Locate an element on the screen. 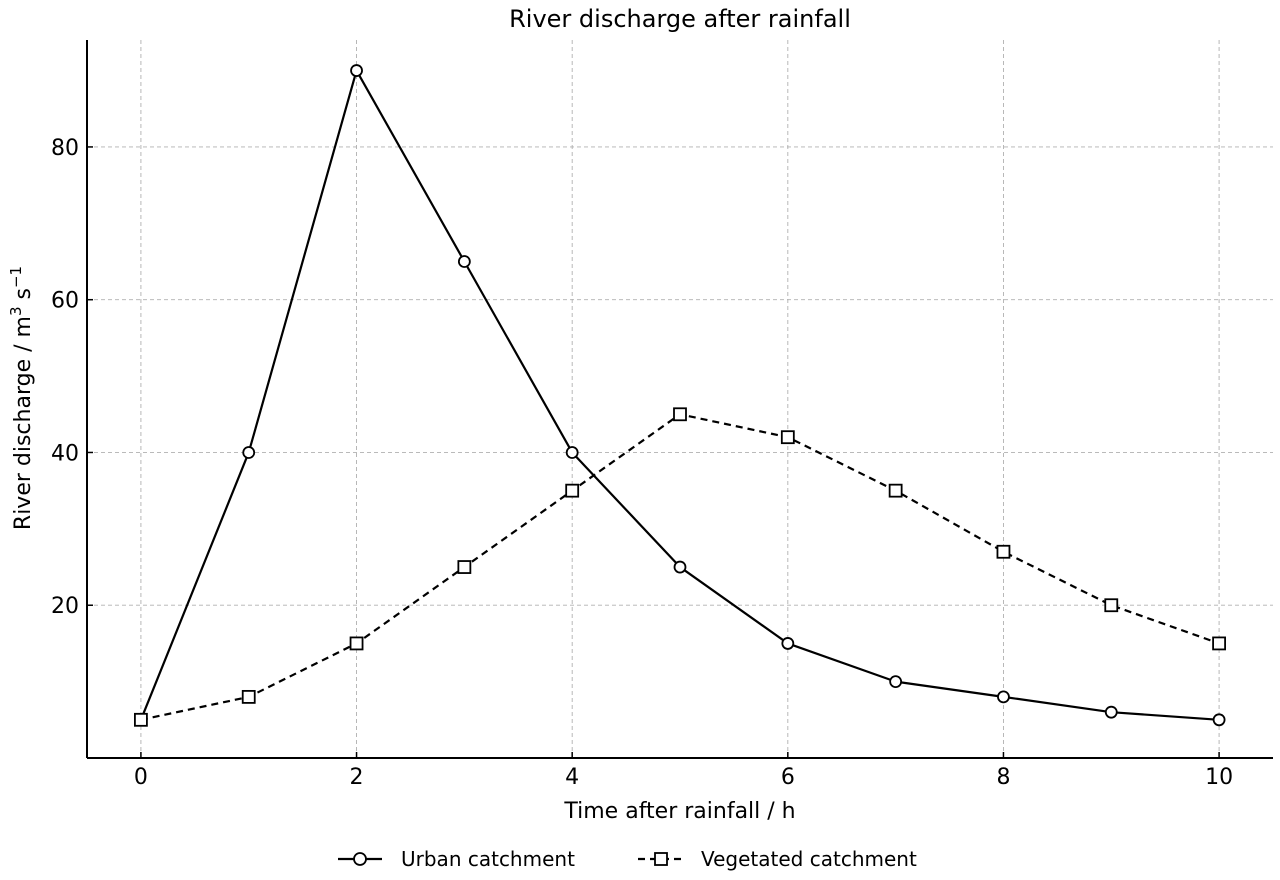  legend: Urban catchment Vegetated catchment is located at coordinates (627, 859).